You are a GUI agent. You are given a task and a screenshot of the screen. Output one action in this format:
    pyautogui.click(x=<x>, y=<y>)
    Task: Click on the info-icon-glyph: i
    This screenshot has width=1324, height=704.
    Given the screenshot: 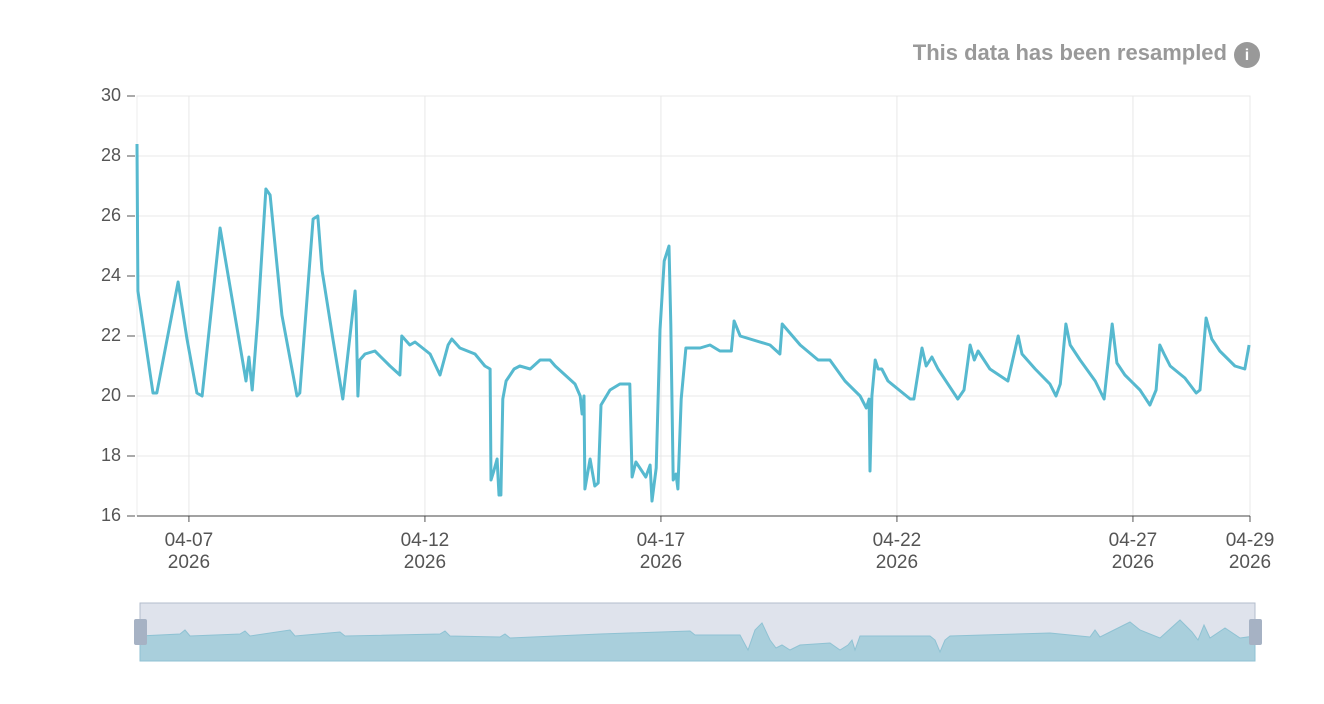 What is the action you would take?
    pyautogui.click(x=1247, y=55)
    